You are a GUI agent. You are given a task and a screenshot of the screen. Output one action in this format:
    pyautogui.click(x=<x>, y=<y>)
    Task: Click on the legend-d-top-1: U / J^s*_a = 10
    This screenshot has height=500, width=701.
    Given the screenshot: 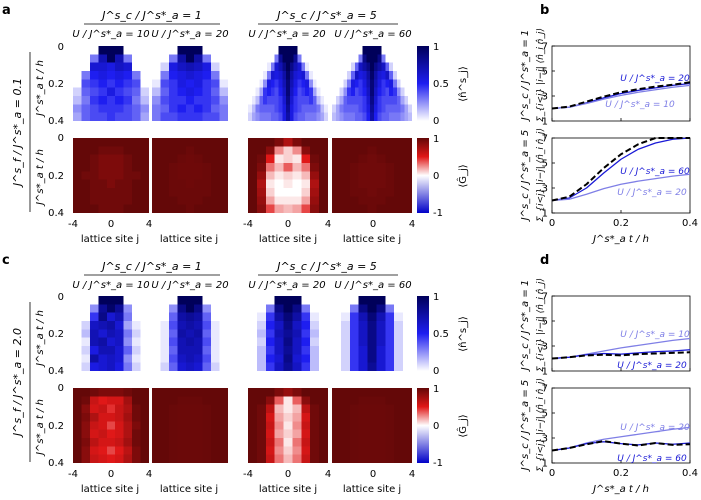 What is the action you would take?
    pyautogui.click(x=655, y=335)
    